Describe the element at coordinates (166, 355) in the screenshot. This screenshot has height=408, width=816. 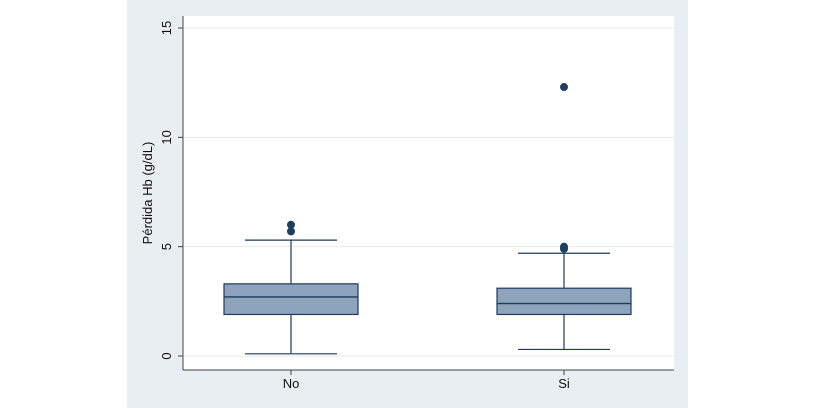
I see `y-tick-label: 0` at that location.